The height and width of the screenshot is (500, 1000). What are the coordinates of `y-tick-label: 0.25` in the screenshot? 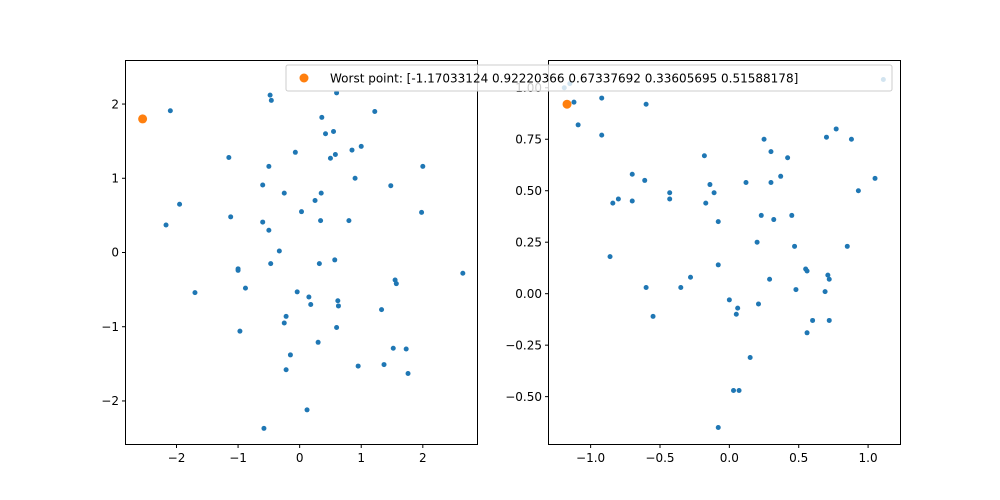 It's located at (528, 242).